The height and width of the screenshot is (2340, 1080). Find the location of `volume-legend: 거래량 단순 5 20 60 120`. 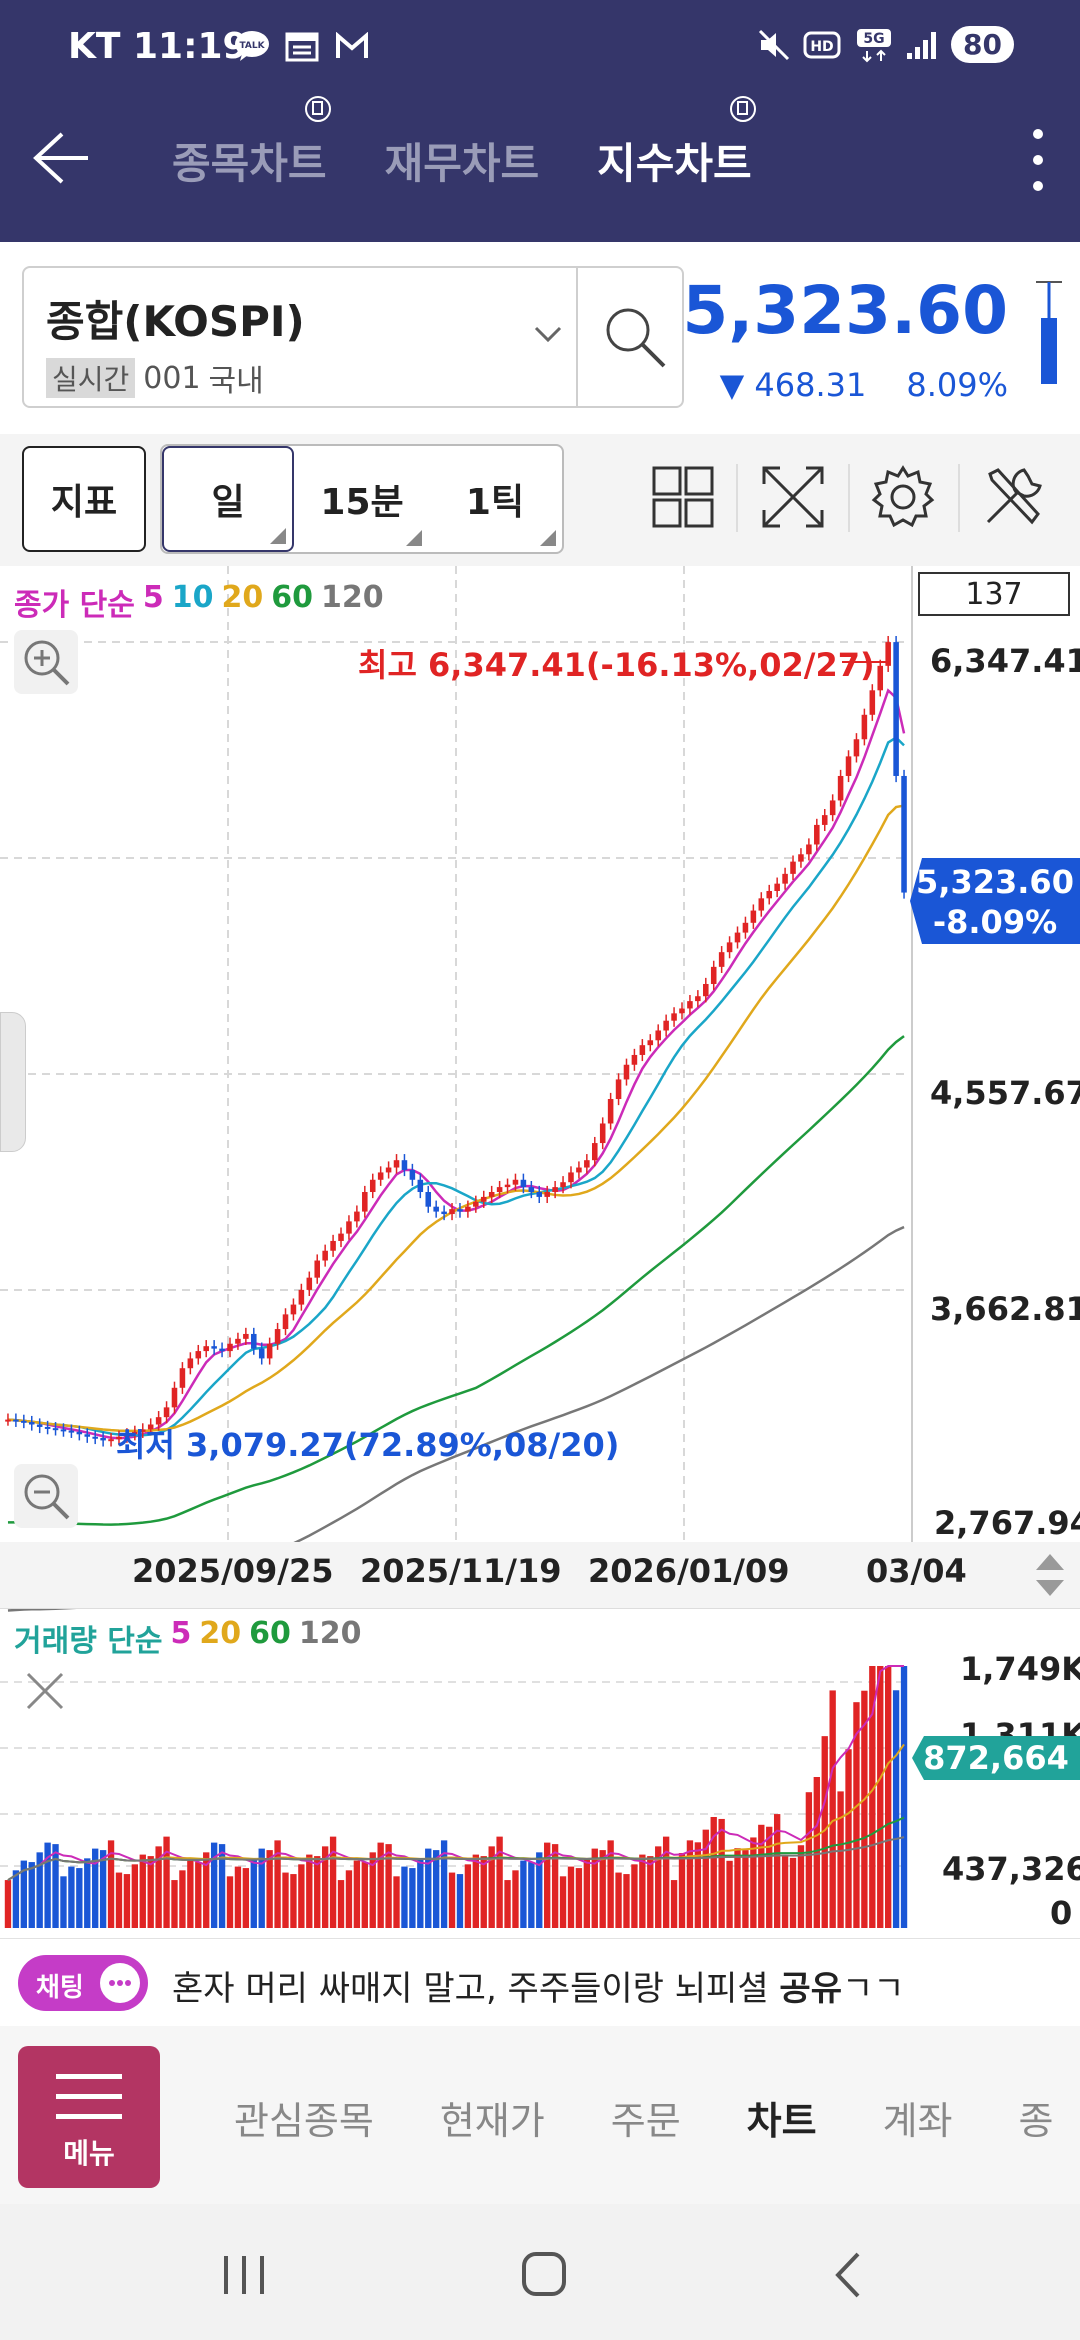

volume-legend: 거래량 단순 5 20 60 120 is located at coordinates (187, 1638).